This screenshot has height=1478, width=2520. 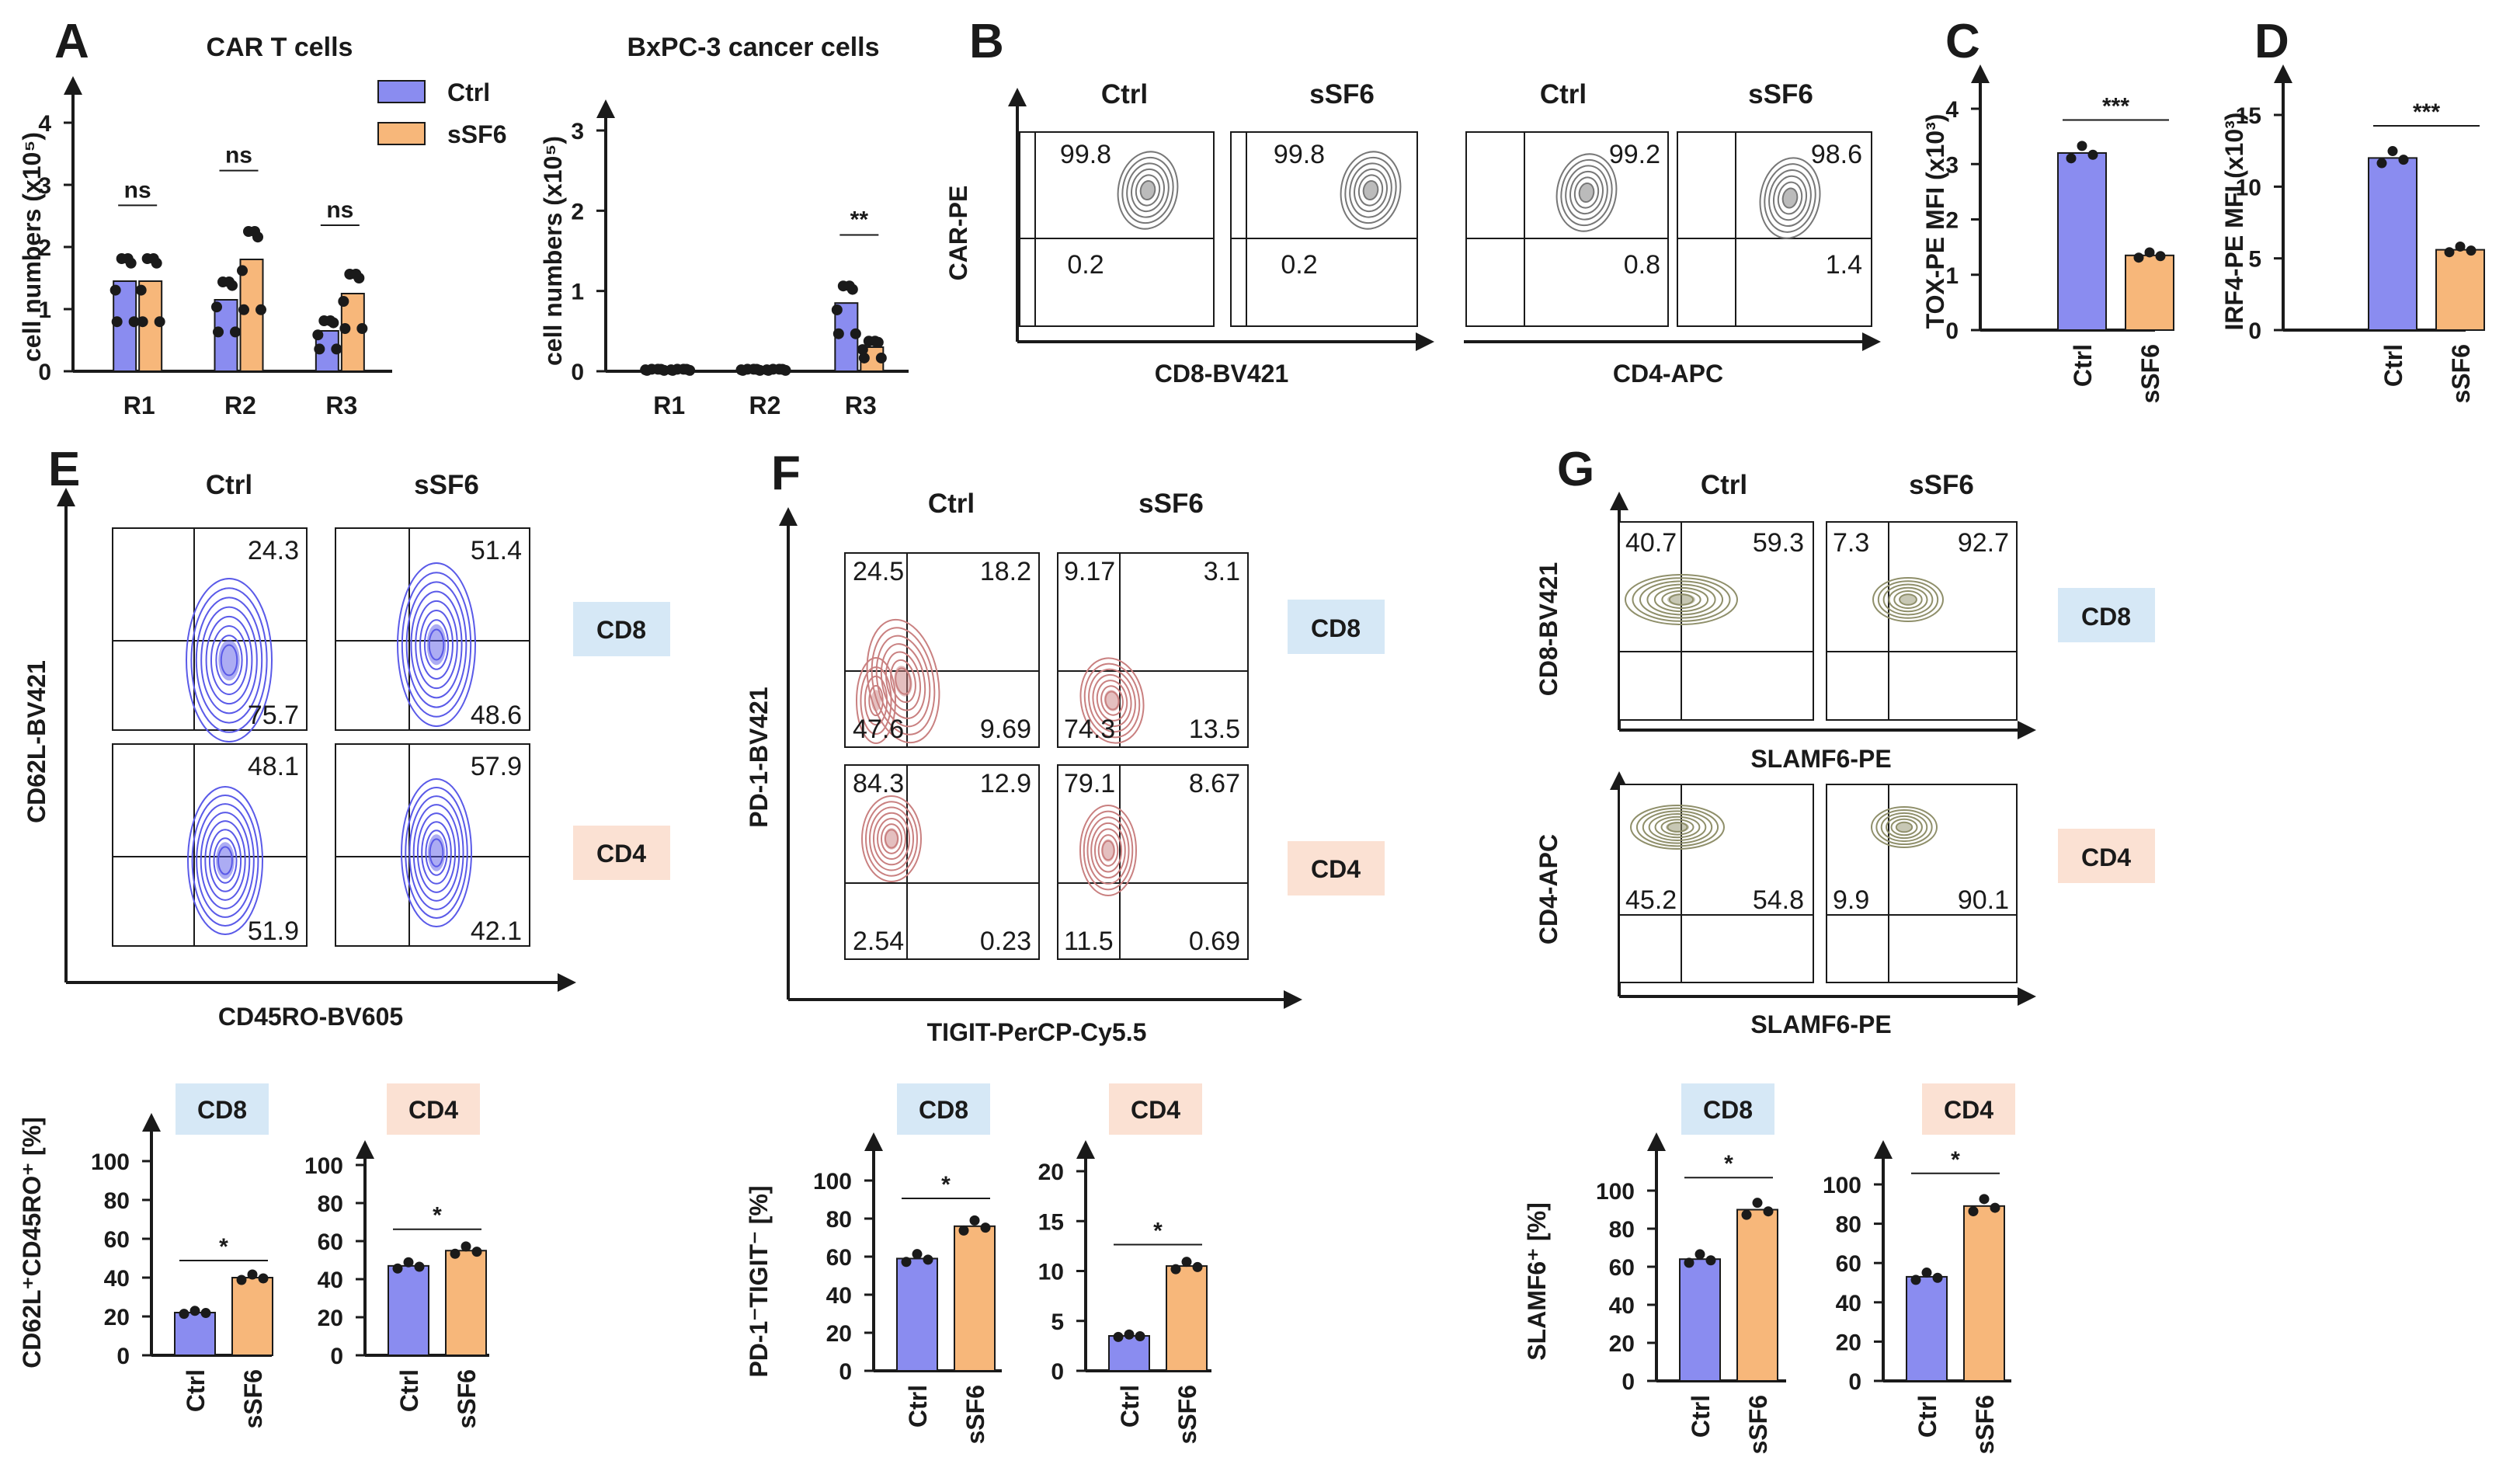 I want to click on flow-e-col-ssf6: sSF6, so click(x=446, y=485).